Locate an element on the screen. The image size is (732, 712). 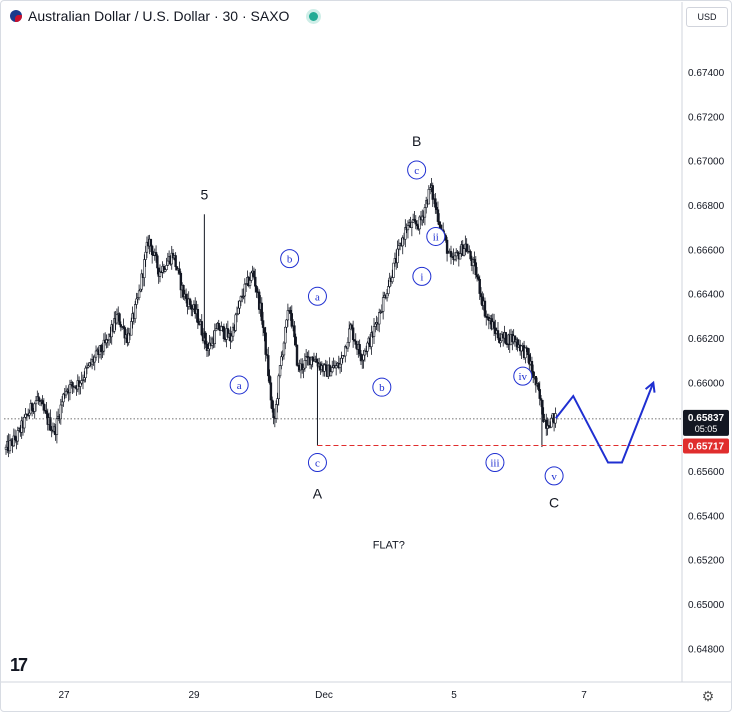
wave-label-b: b is located at coordinates (382, 388).